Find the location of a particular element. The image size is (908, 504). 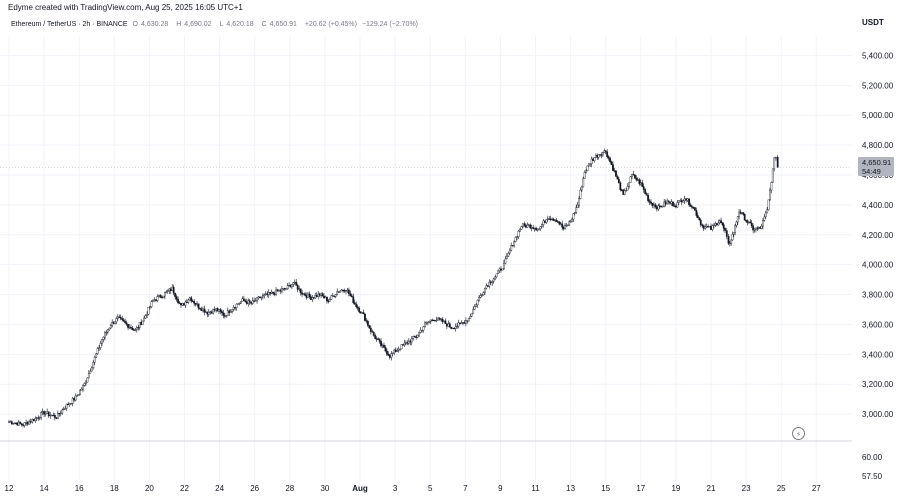

ohlc-low: L 4,620.18 is located at coordinates (236, 24).